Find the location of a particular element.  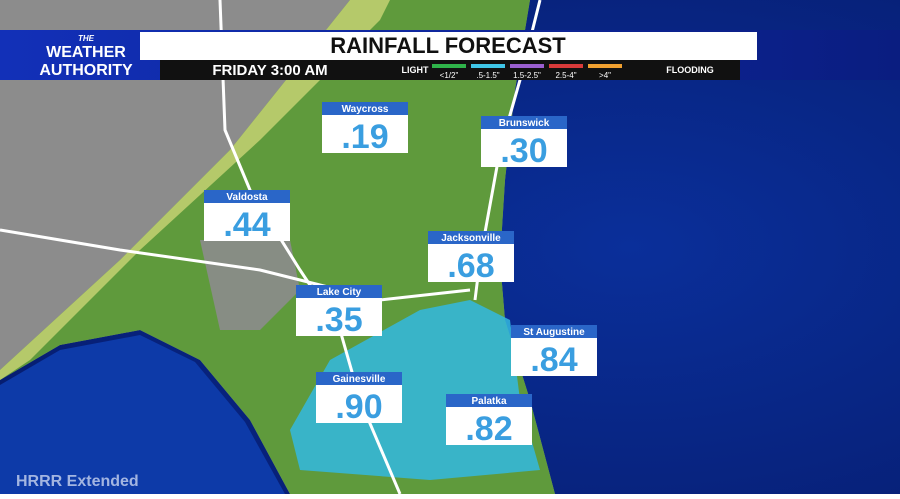

gulf is located at coordinates (142, 414).